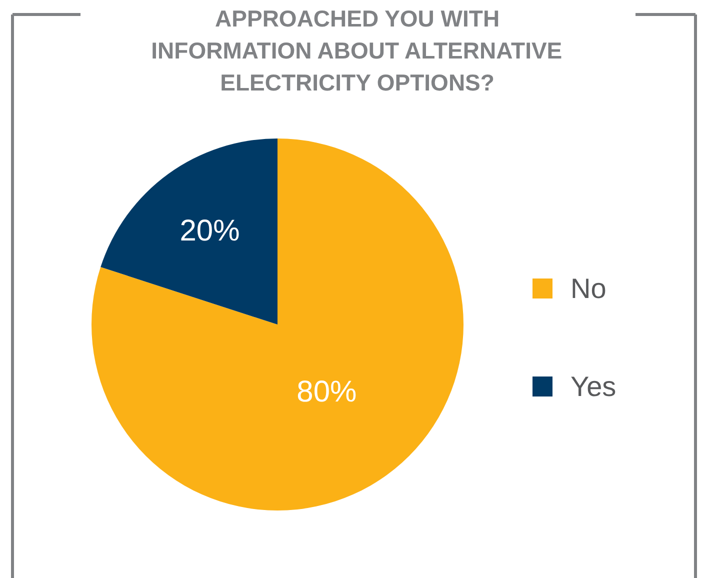 The height and width of the screenshot is (578, 707). I want to click on data-label: 80%, so click(326, 392).